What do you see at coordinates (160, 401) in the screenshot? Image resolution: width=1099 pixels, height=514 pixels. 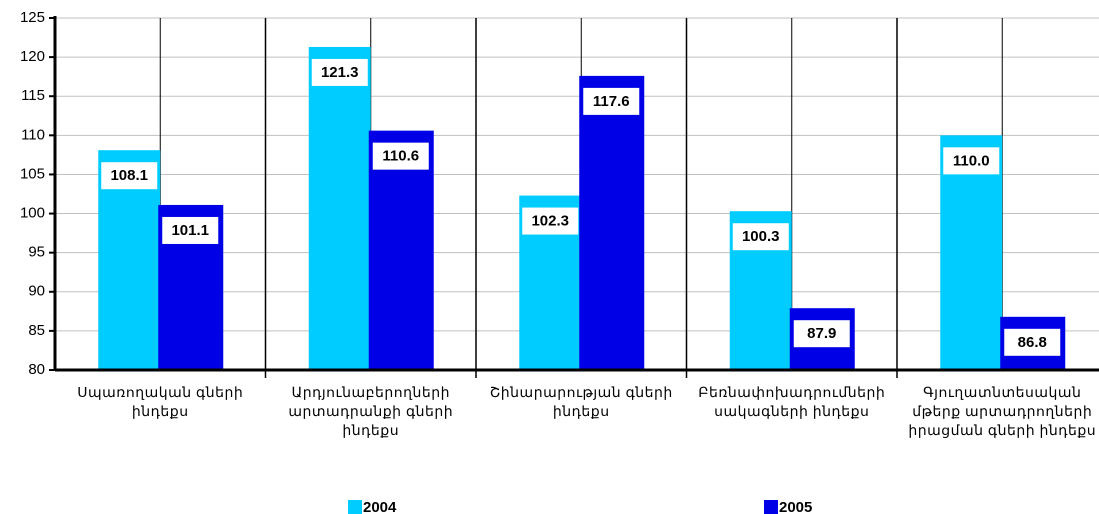 I see `x-tick-label: Սպառողական գների ինդեքս` at bounding box center [160, 401].